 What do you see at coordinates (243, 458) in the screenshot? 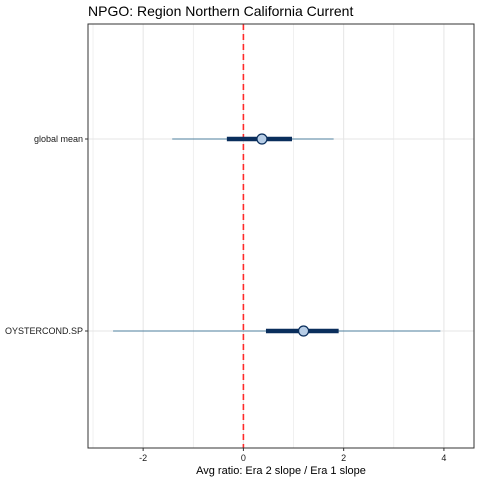
I see `x-tick-label: 0` at bounding box center [243, 458].